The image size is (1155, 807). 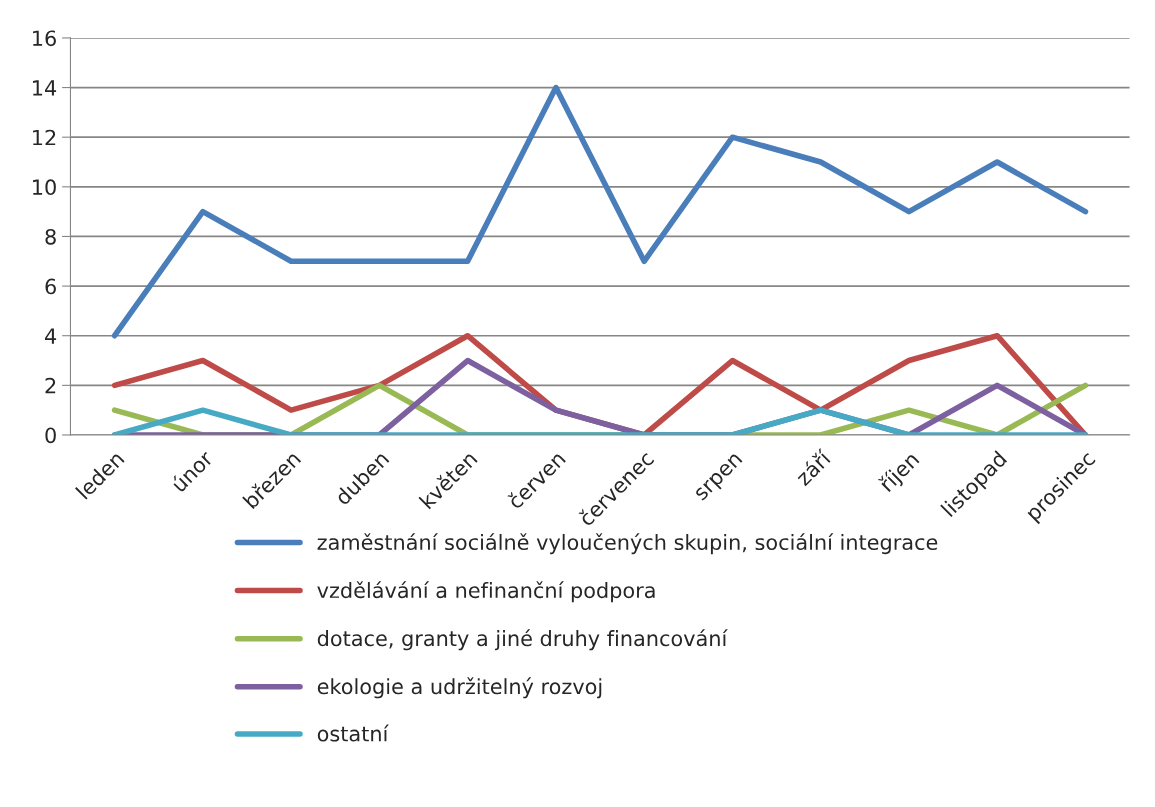 What do you see at coordinates (50, 236) in the screenshot?
I see `y-tick-label: 8` at bounding box center [50, 236].